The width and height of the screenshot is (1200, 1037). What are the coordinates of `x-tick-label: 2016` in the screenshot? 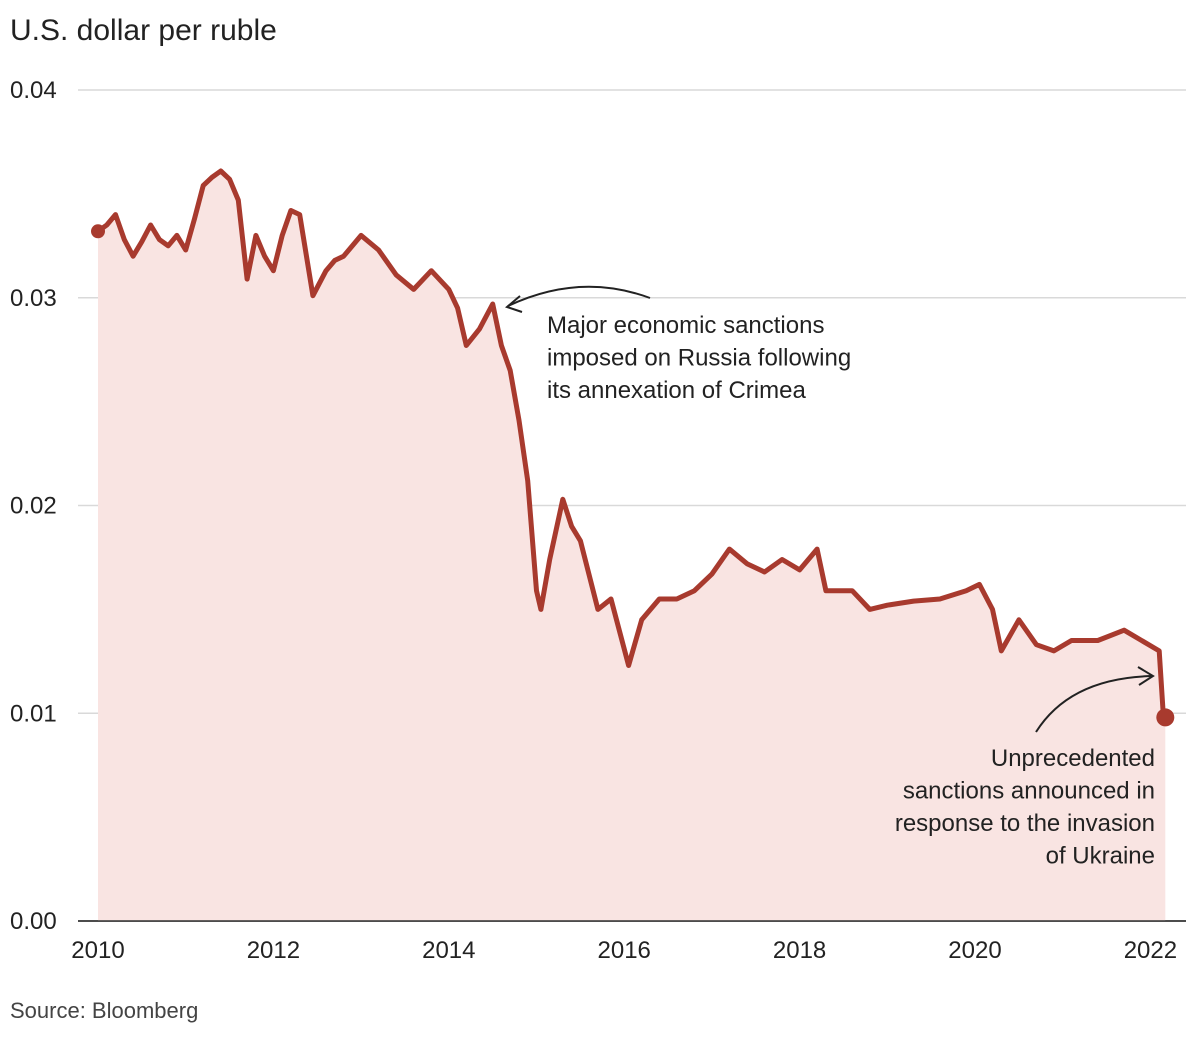 It's located at (624, 950).